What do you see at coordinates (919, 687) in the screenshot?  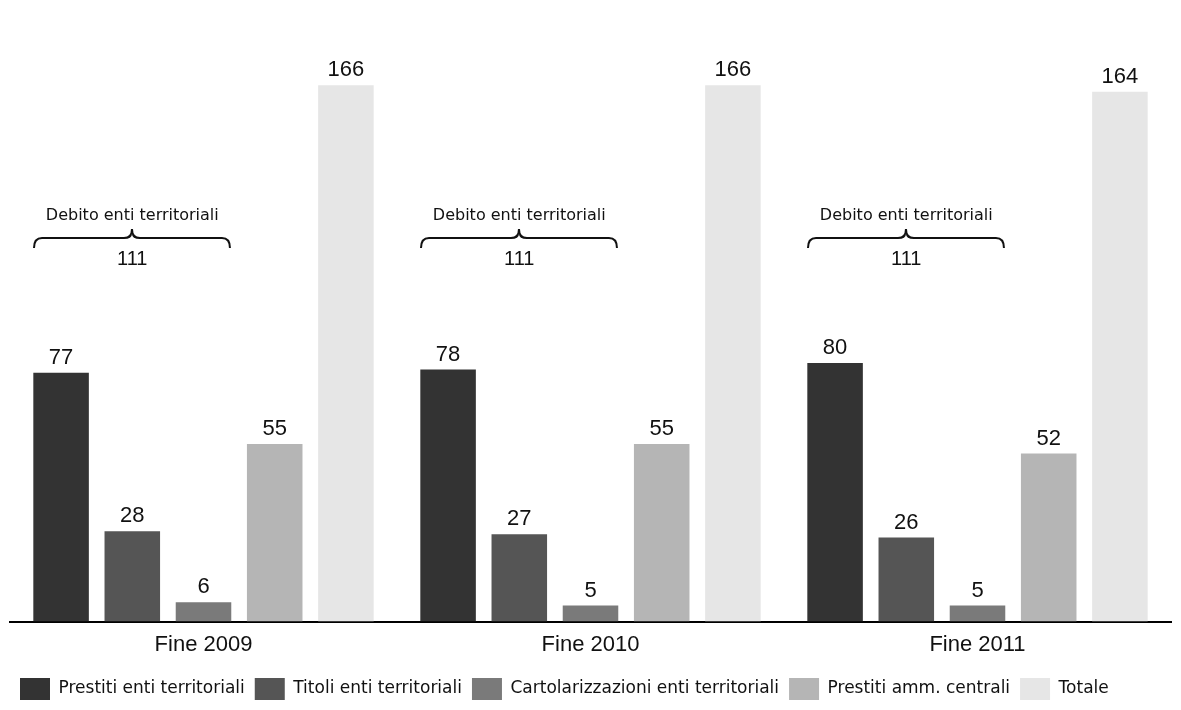 I see `legend-label: Prestiti amm. centrali` at bounding box center [919, 687].